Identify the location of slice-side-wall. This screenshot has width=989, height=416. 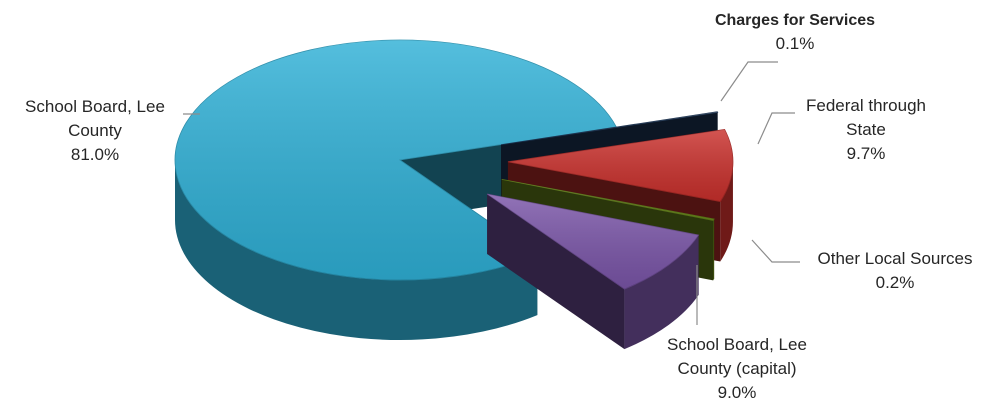
(556, 272).